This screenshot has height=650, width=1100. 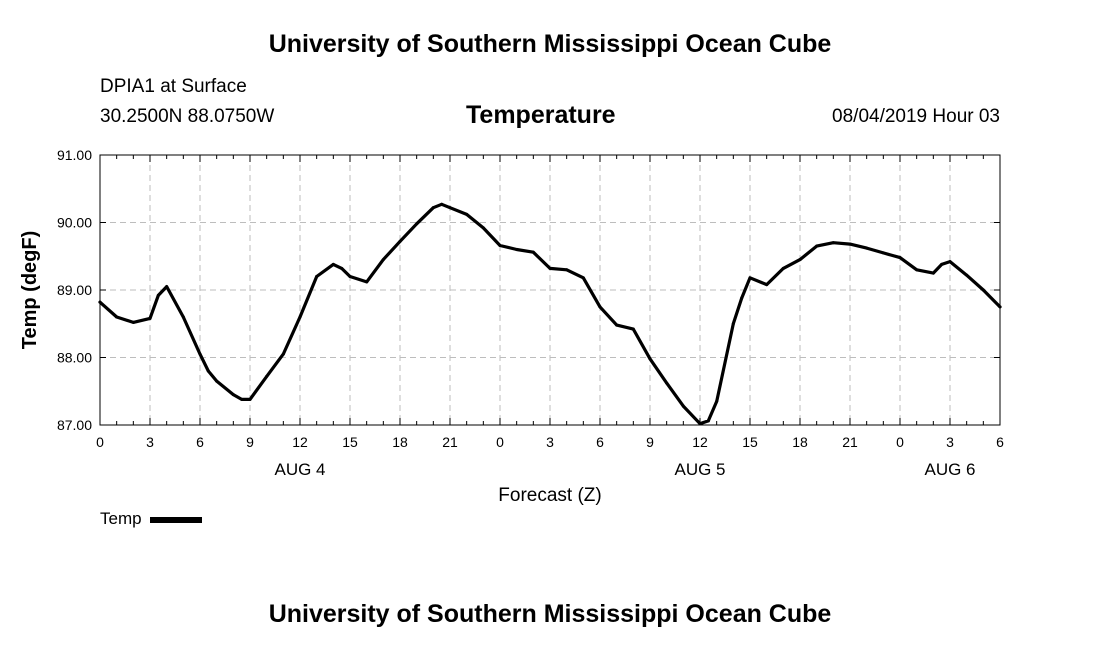 I want to click on y-tick-label: 90.00, so click(x=74, y=223).